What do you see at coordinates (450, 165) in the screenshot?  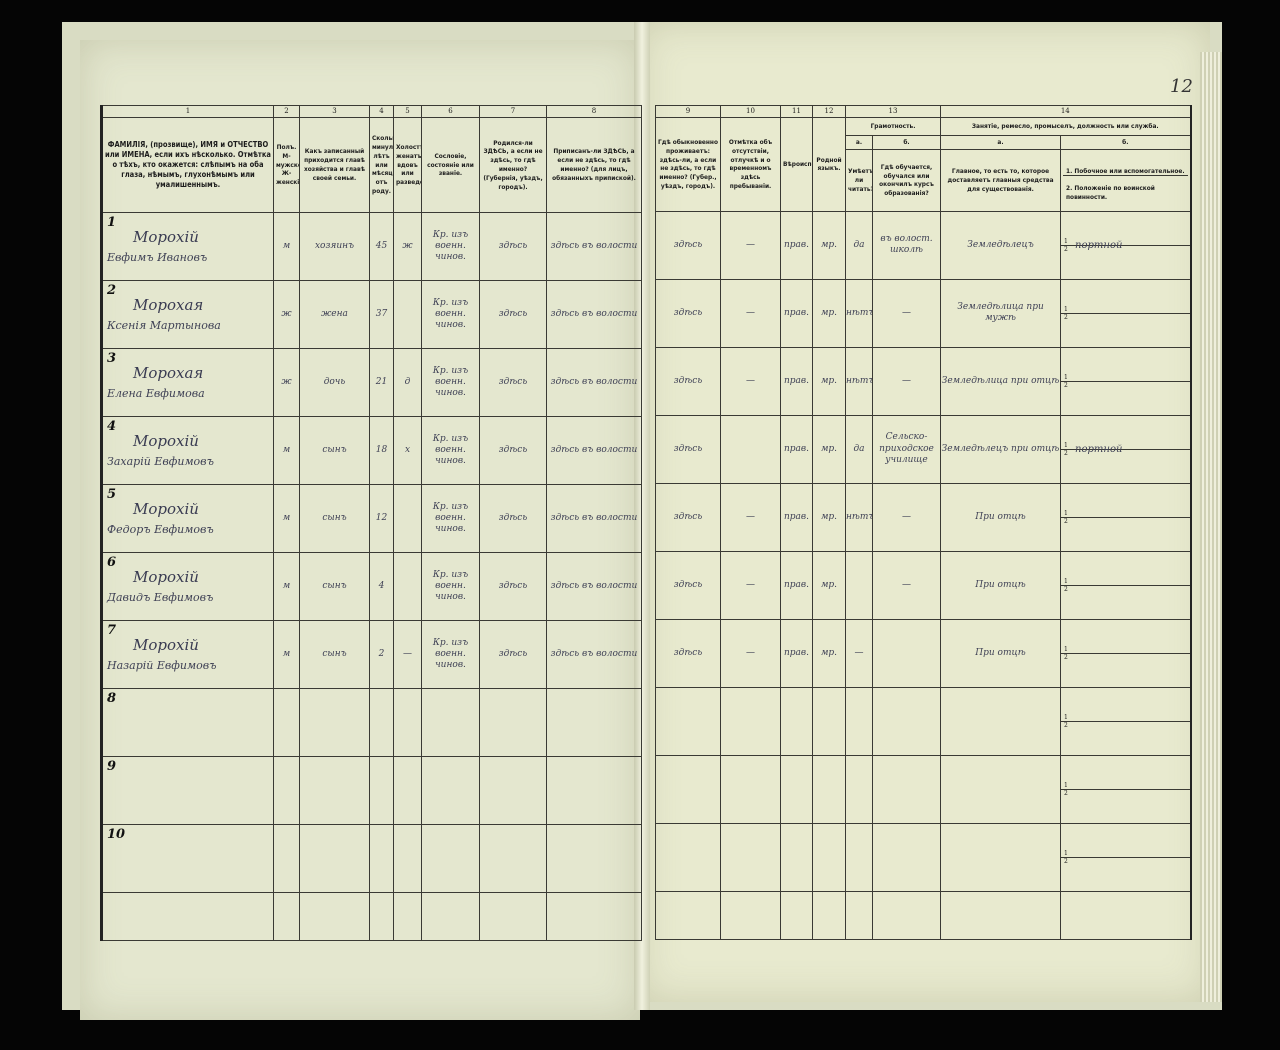 I see `column-header: Сословіе, состояніе или званіе.` at bounding box center [450, 165].